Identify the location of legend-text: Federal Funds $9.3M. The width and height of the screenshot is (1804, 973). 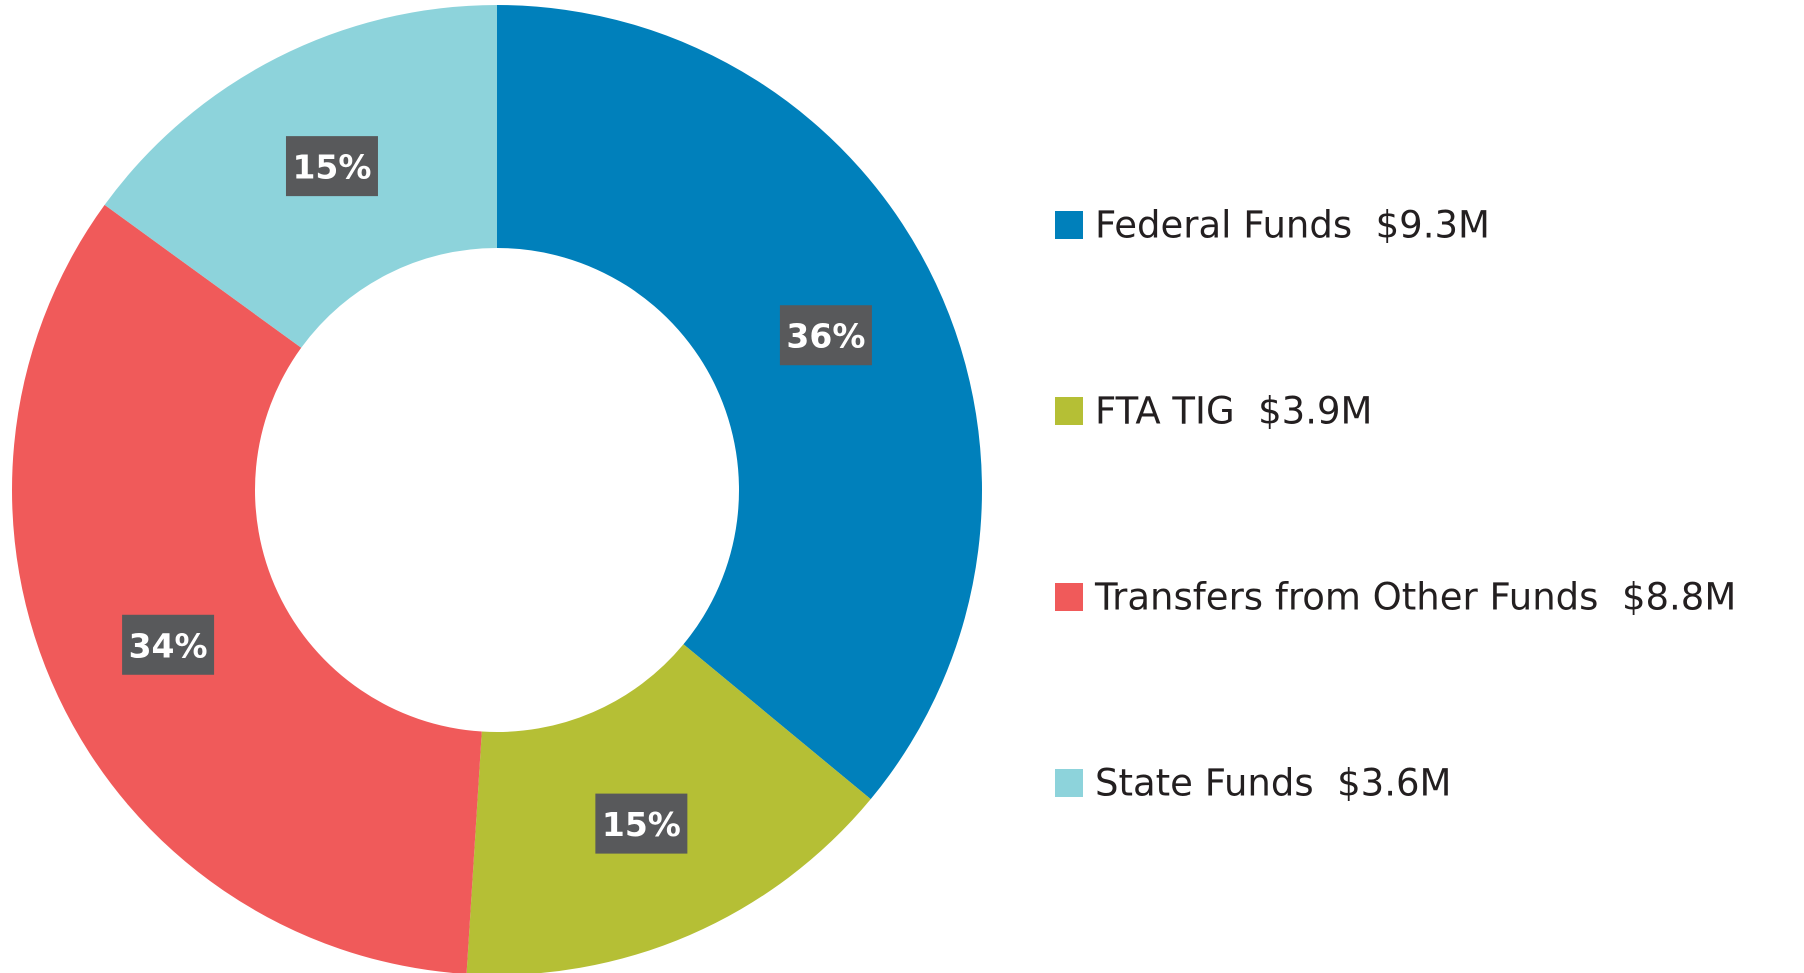
(1292, 225).